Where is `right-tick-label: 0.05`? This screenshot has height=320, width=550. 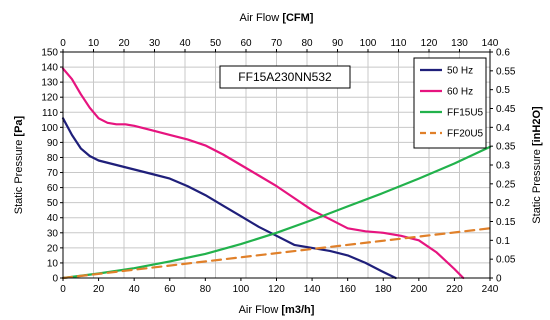
right-tick-label: 0.05 is located at coordinates (506, 260).